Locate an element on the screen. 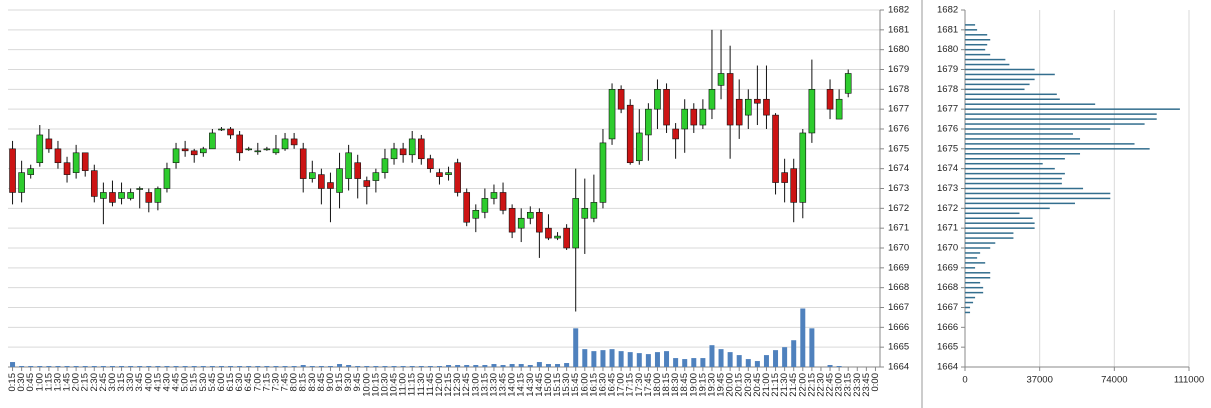 The height and width of the screenshot is (408, 1211). x-tick-label: 7:15 is located at coordinates (266, 382).